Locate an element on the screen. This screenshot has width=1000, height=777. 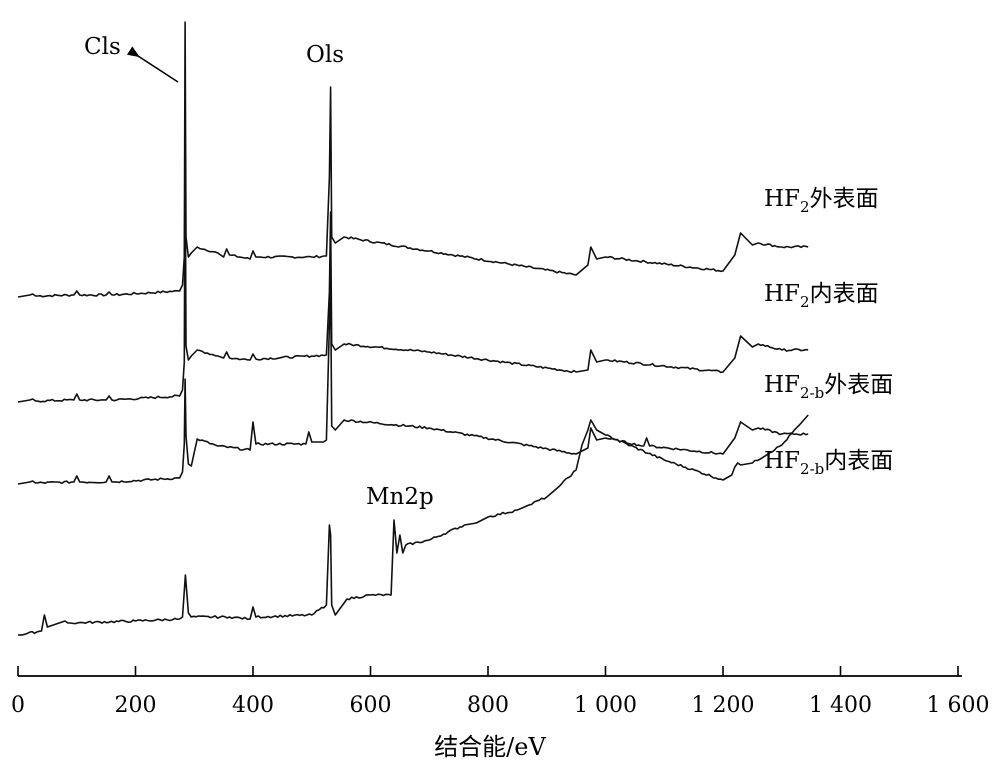
x-tick-label-800: 800 is located at coordinates (488, 705).